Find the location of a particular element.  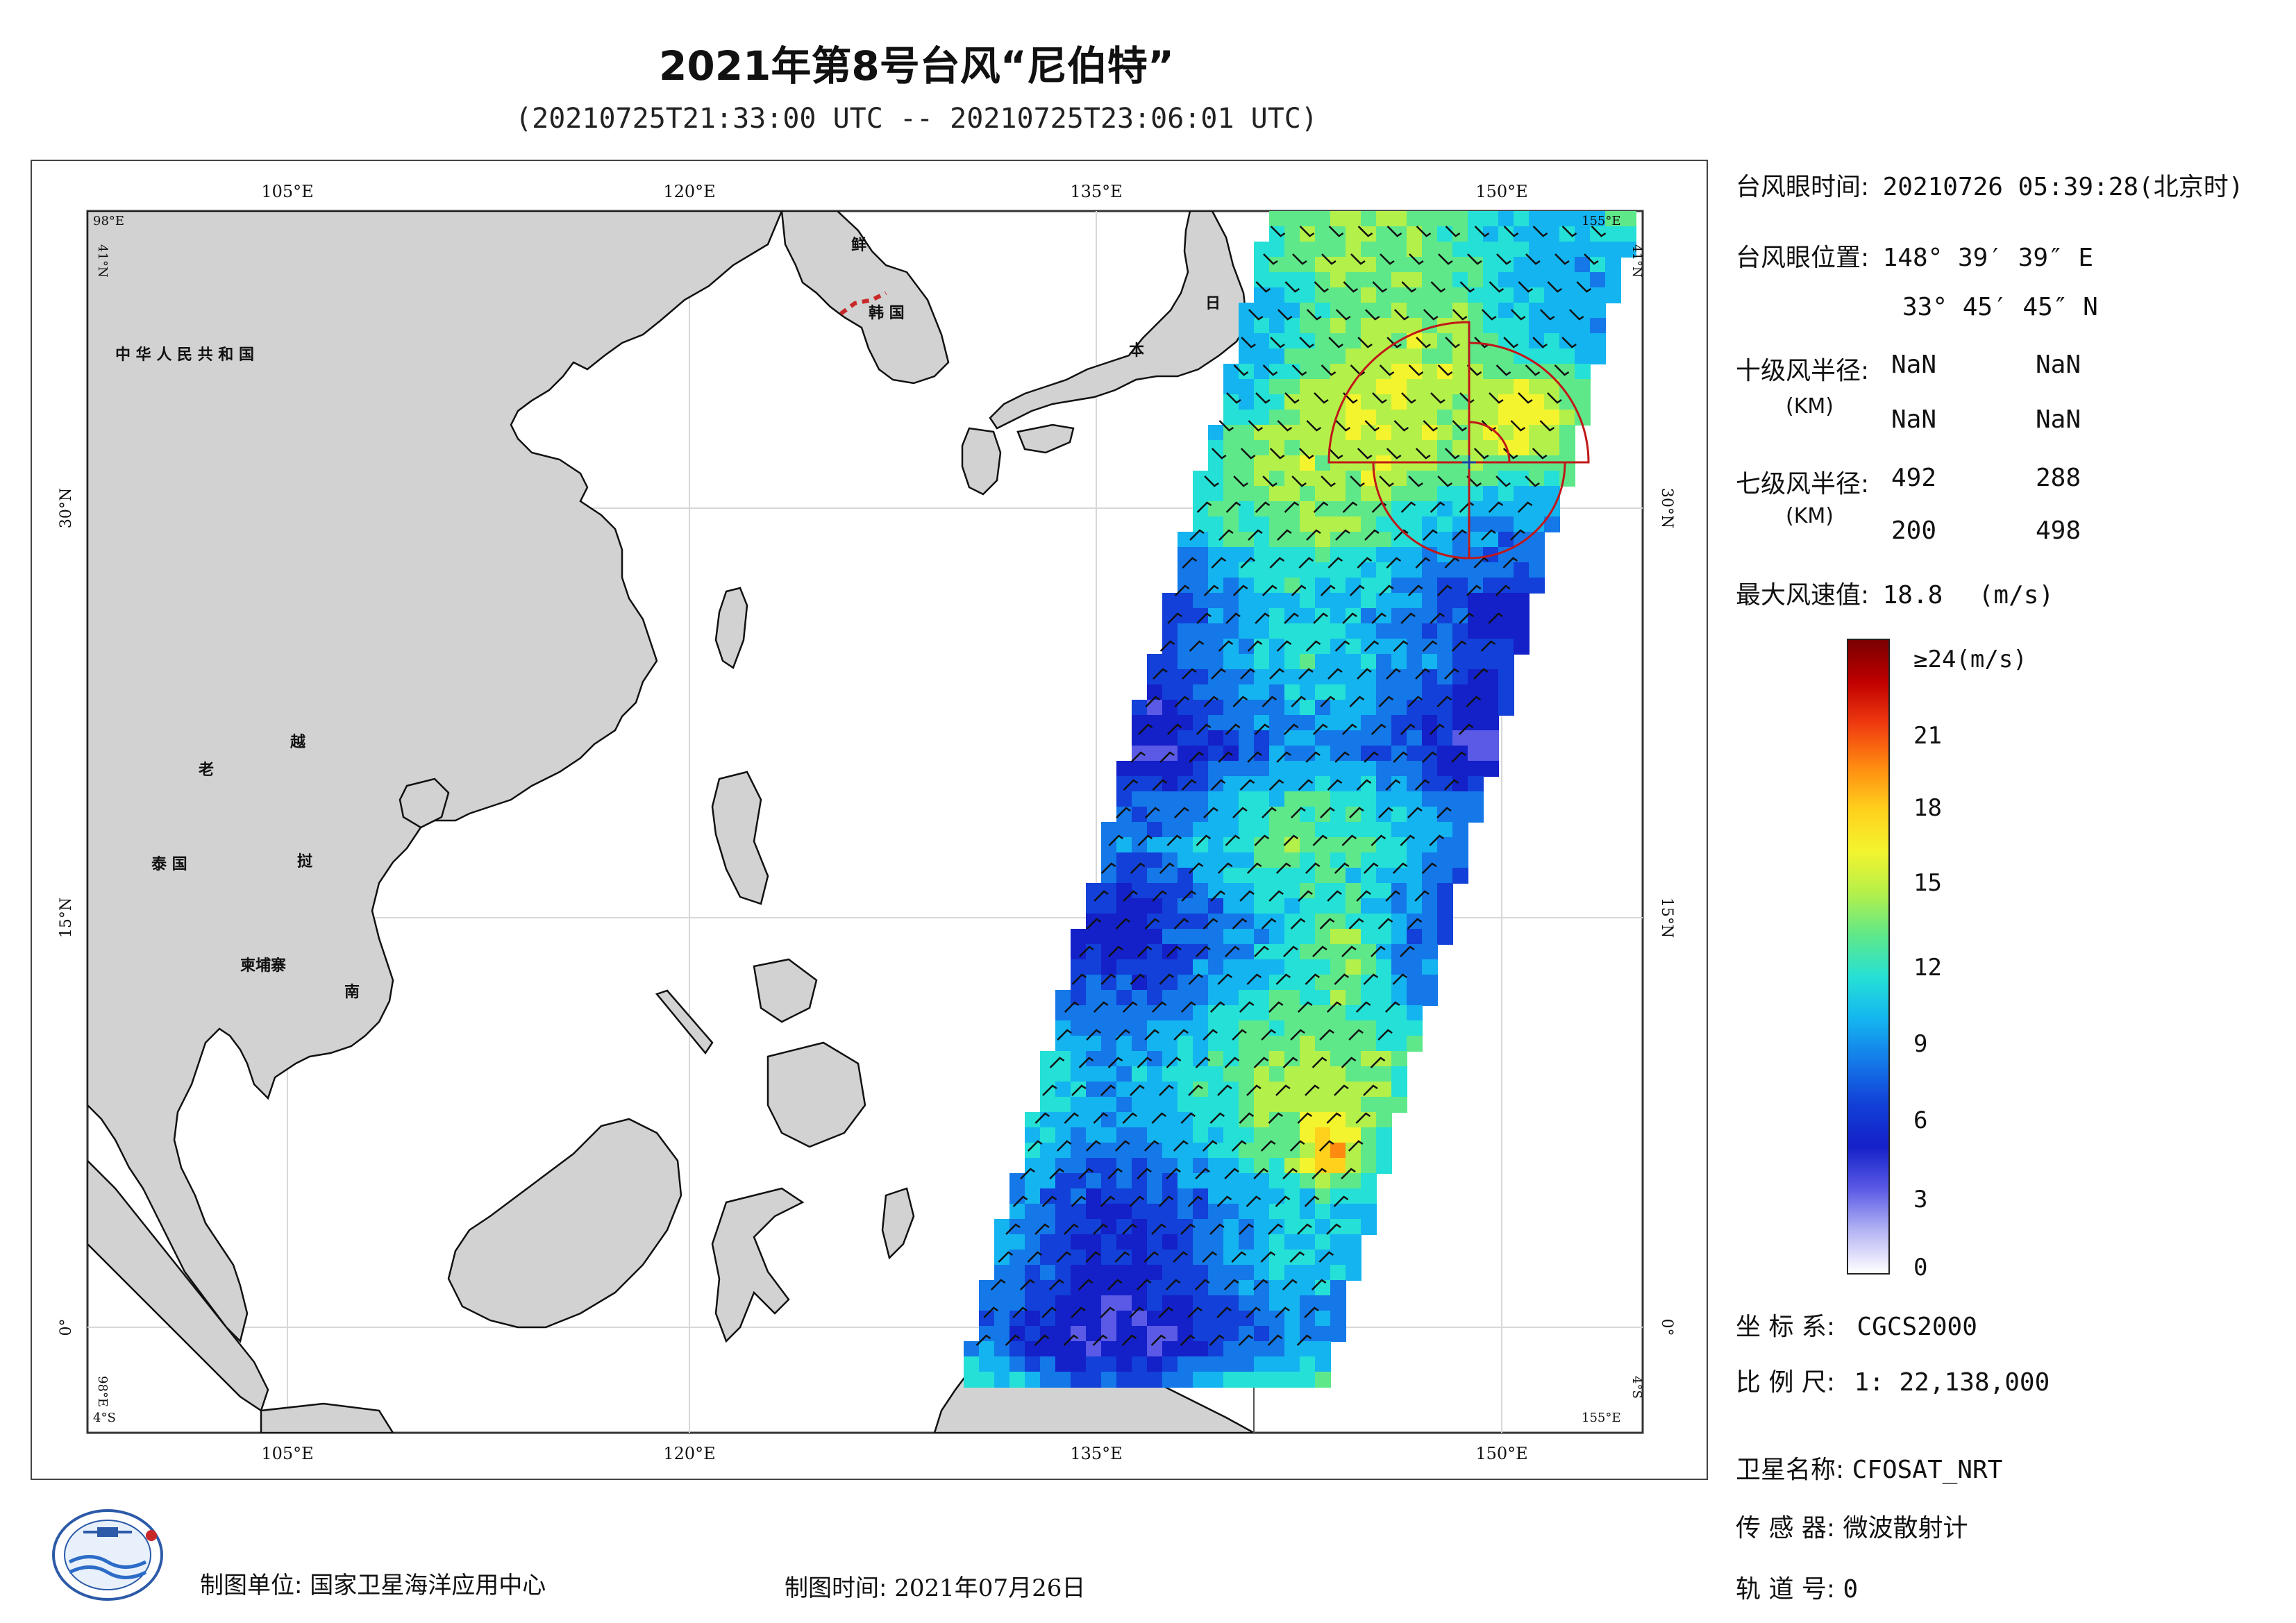

r7-unit: (KM) is located at coordinates (1810, 516).